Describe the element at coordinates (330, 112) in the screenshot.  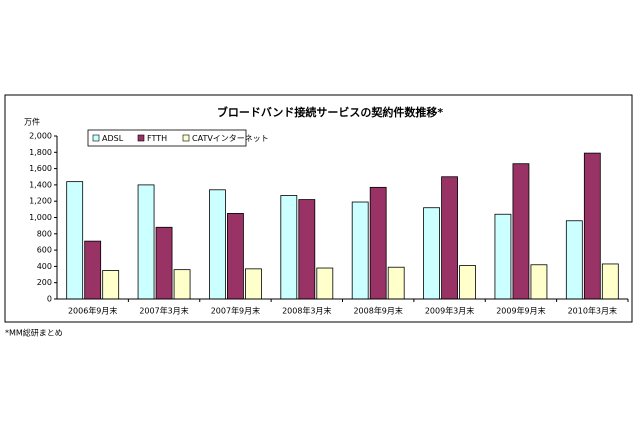
I see `chart-title: ブロードバンド接続サービスの契約件数推移*` at that location.